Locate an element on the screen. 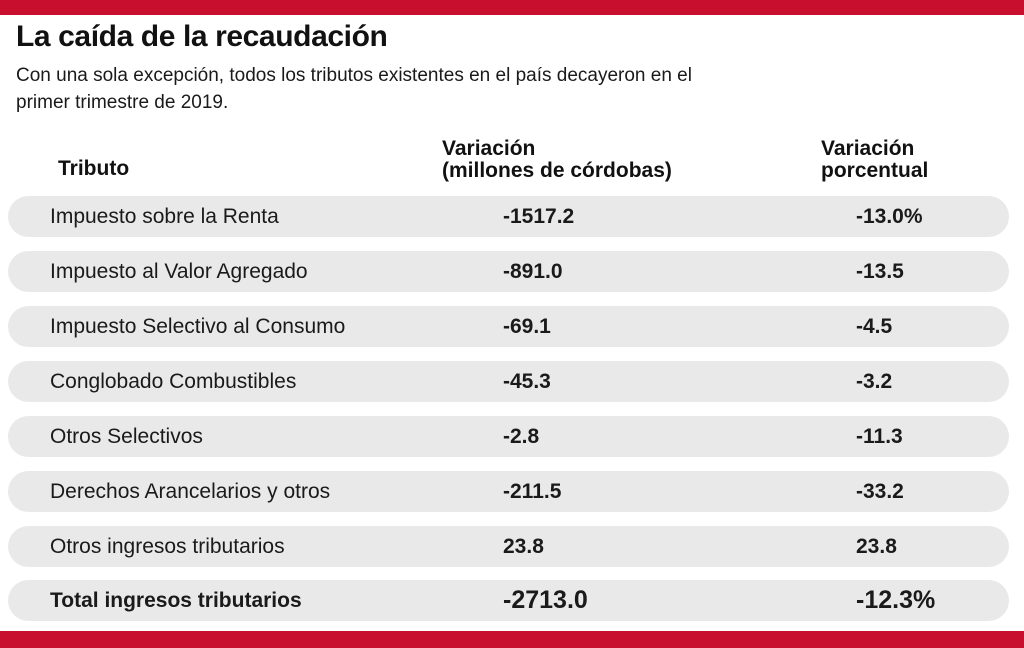 This screenshot has width=1024, height=648. cell-variacion: 23.8 is located at coordinates (523, 546).